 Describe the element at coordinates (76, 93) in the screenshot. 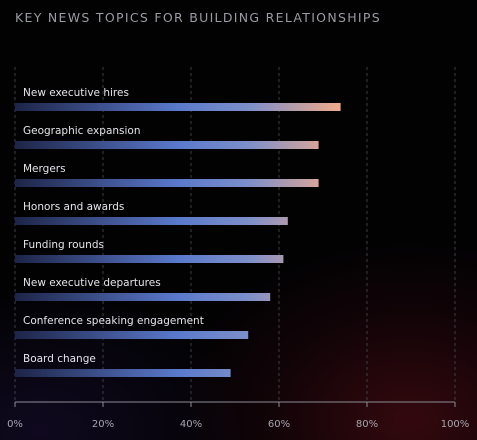

I see `bar-category-label: New executive hires` at that location.